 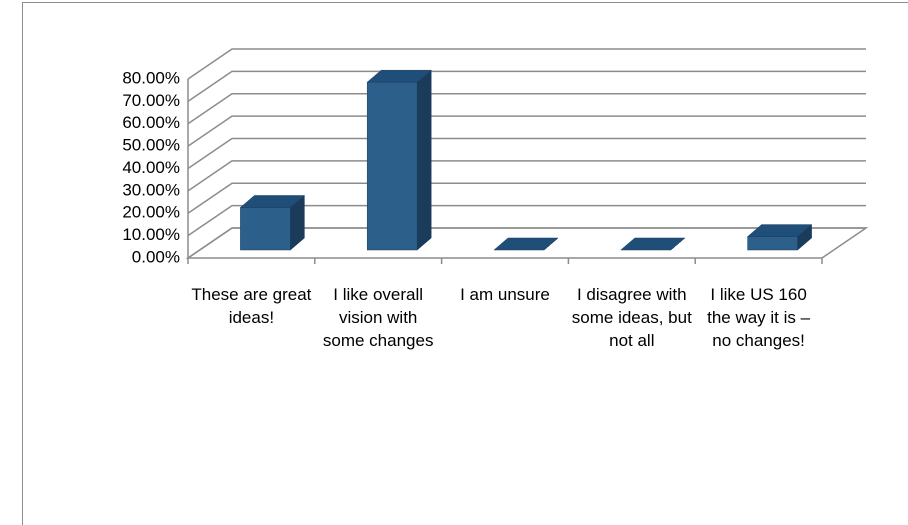 I want to click on y-tick-label: 10.00%, so click(x=151, y=234).